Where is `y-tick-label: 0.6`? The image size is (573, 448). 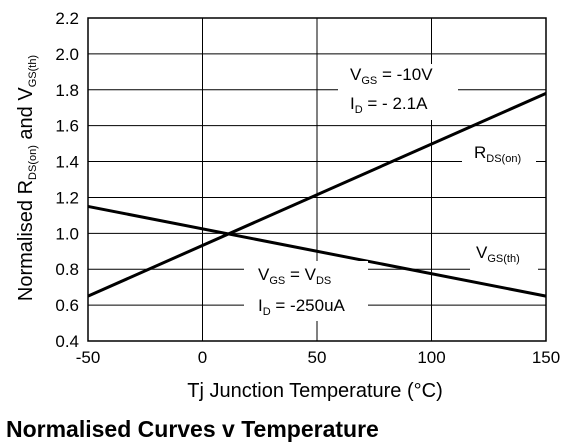
y-tick-label: 0.6 is located at coordinates (67, 305).